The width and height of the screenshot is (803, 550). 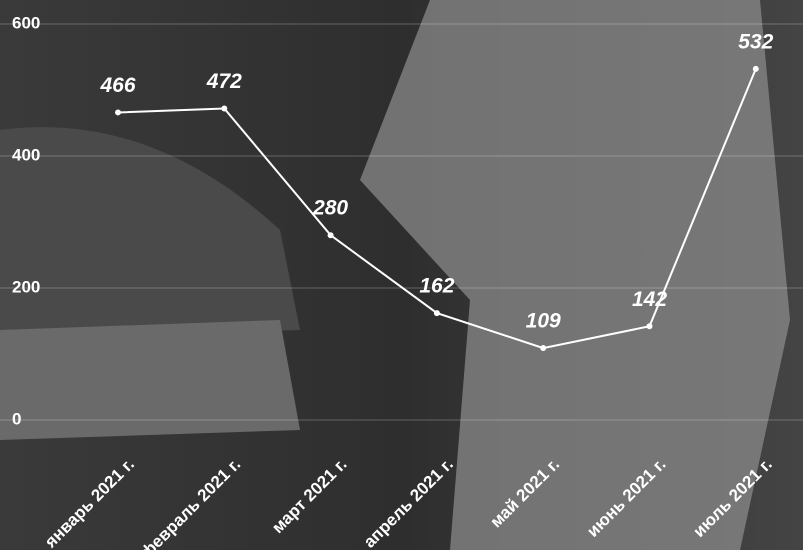 I want to click on value-label: 466, so click(x=117, y=85).